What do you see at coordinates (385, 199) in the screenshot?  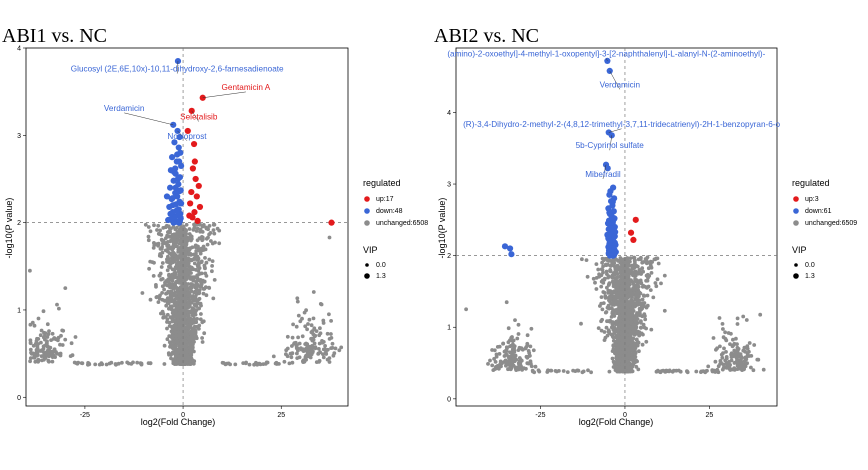 I see `legend-up-label: up:17` at bounding box center [385, 199].